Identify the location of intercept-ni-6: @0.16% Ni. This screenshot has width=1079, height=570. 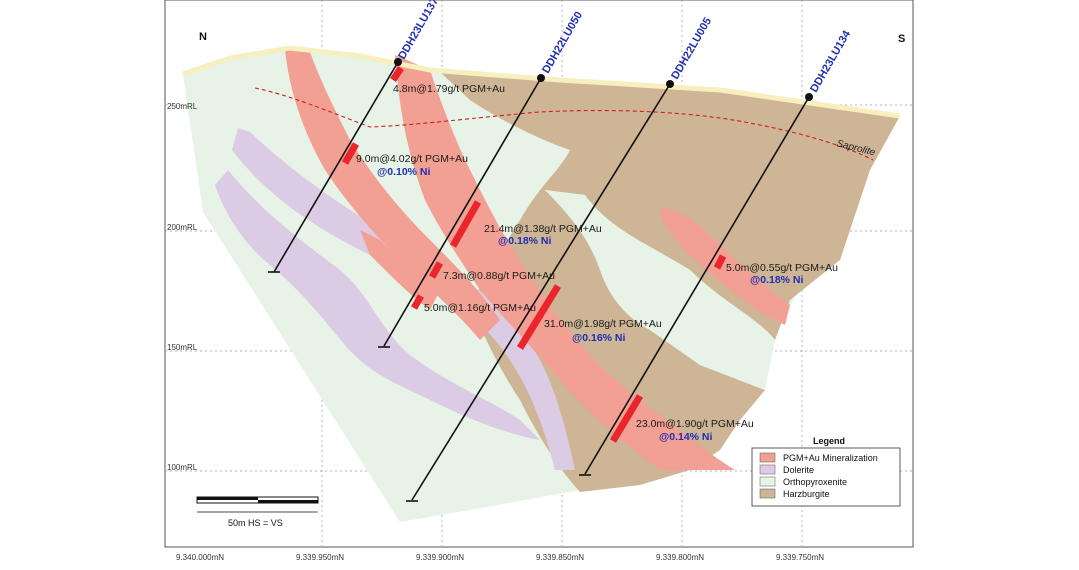
(599, 338).